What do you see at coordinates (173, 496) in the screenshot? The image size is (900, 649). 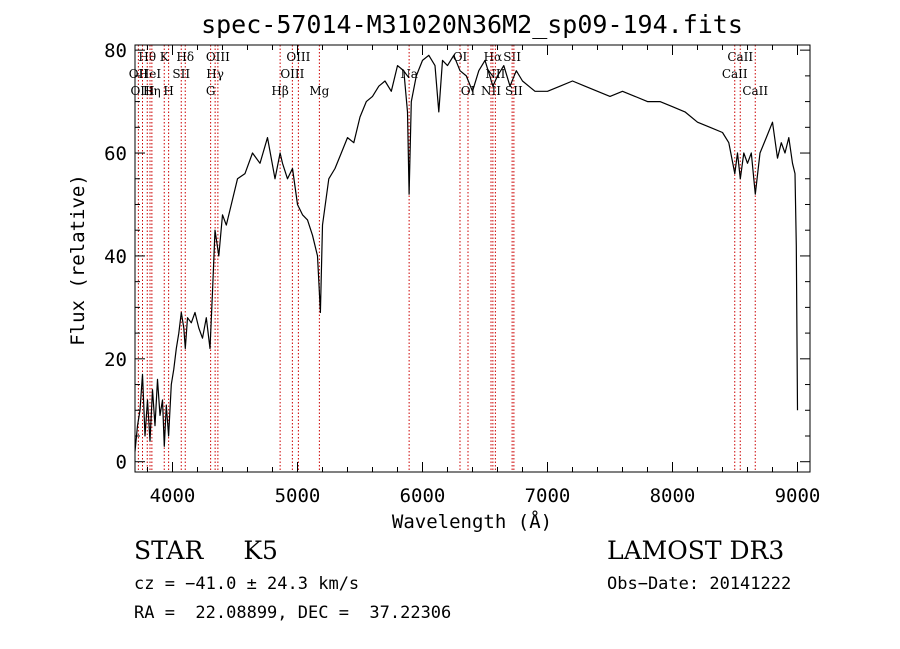 I see `x-tick-label: 4000` at bounding box center [173, 496].